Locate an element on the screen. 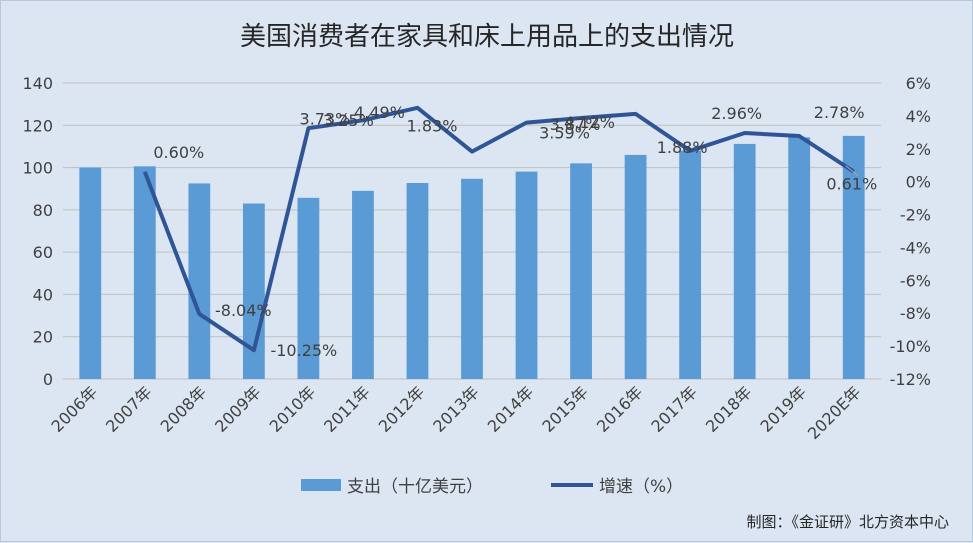 Image resolution: width=973 pixels, height=543 pixels. x-tick-label: 2011年 is located at coordinates (347, 409).